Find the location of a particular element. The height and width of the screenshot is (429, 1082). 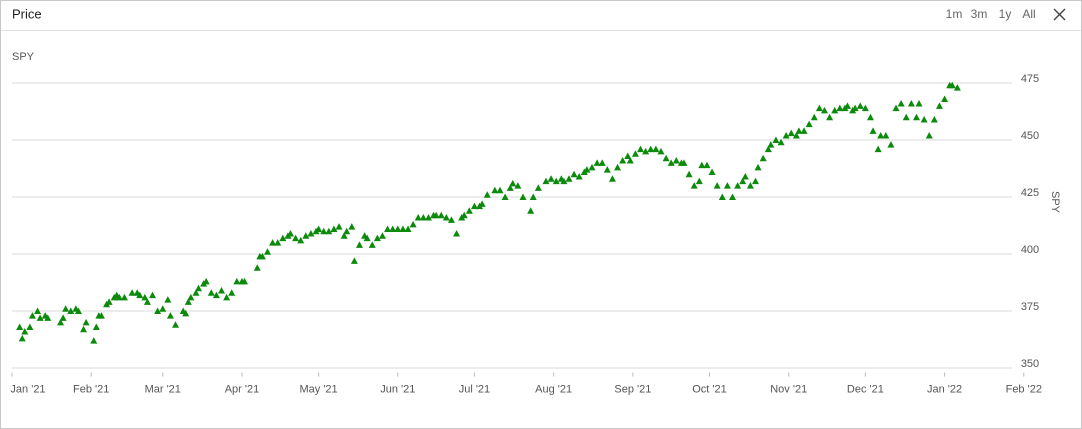

close-button is located at coordinates (1059, 14).